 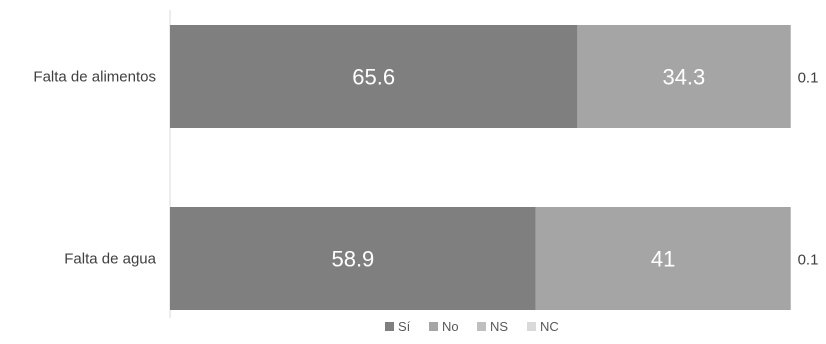 I want to click on legend: Sí No NS NC, so click(x=472, y=326).